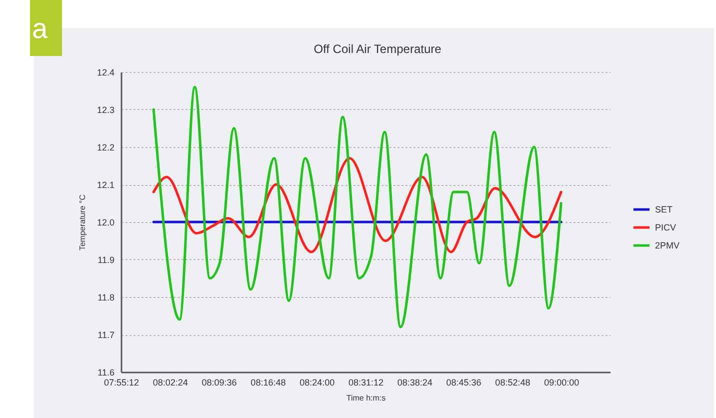 This screenshot has height=418, width=716. Describe the element at coordinates (122, 383) in the screenshot. I see `x-tick-label: 07:55:12` at that location.